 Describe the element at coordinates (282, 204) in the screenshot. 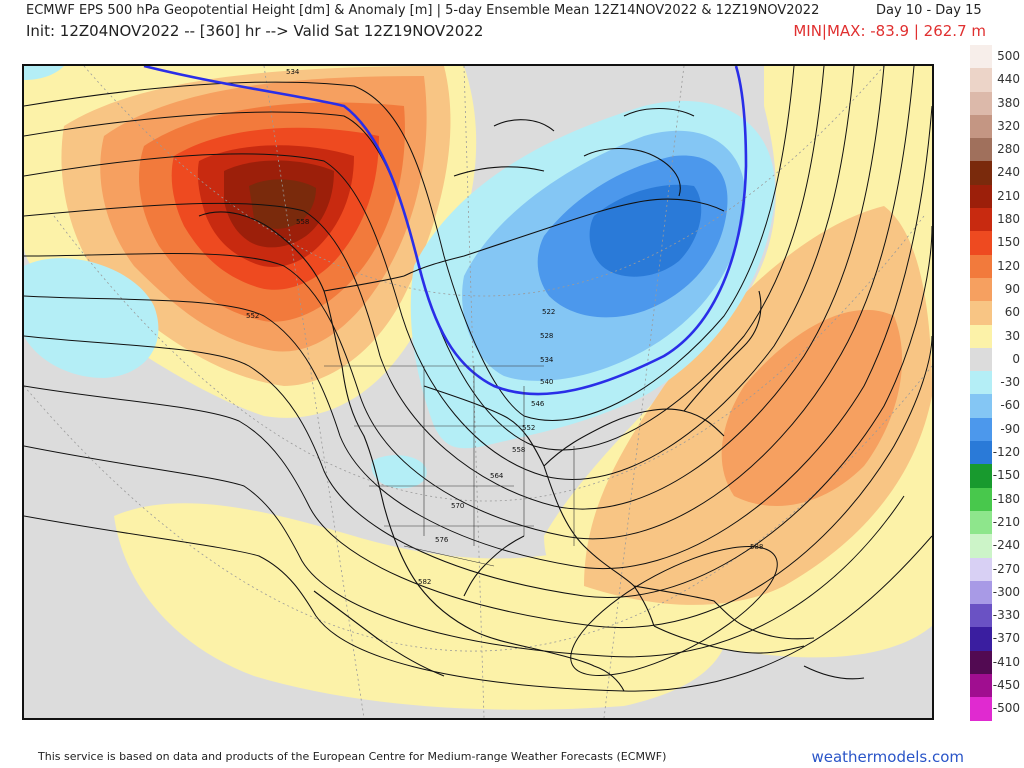

I see `anomaly-positive-240-core` at that location.